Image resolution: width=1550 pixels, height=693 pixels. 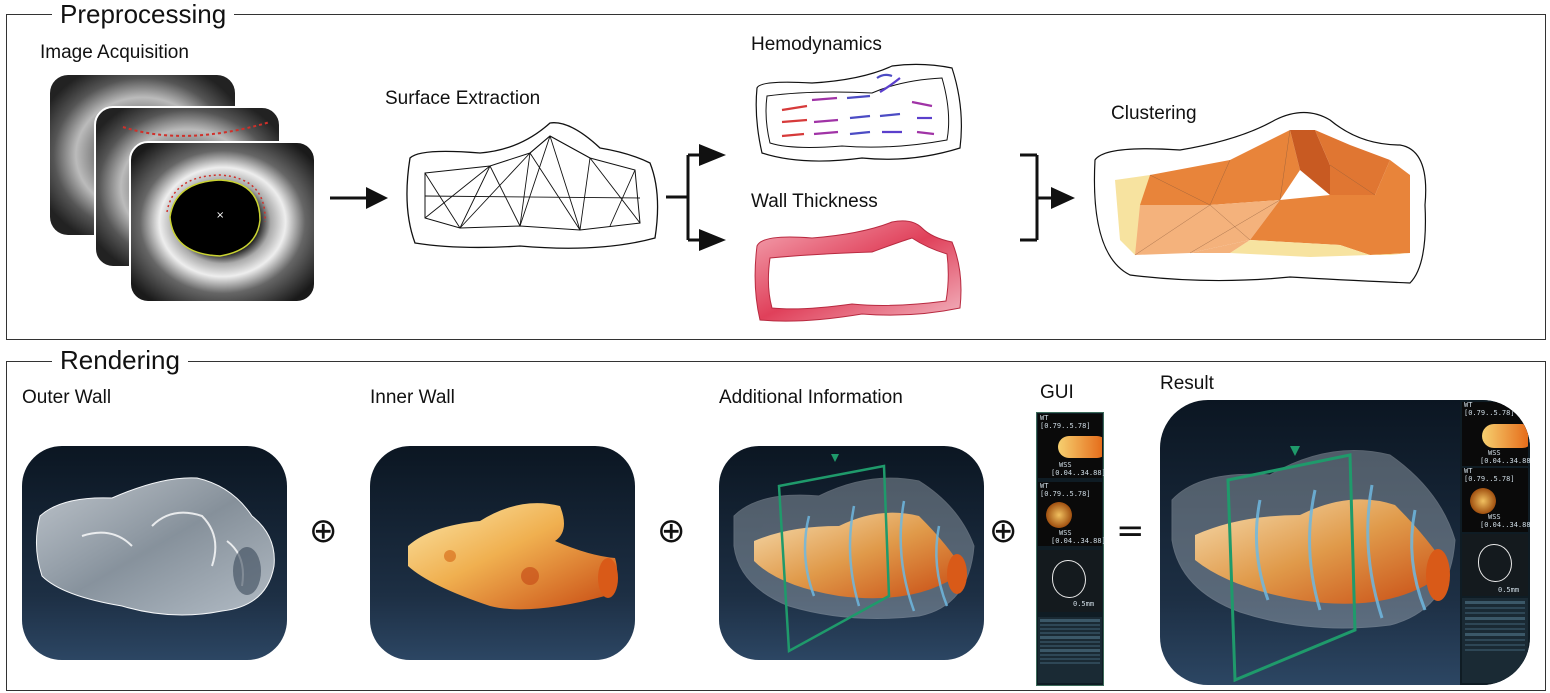 What do you see at coordinates (811, 397) in the screenshot?
I see `additional-information-label: Additional Information` at bounding box center [811, 397].